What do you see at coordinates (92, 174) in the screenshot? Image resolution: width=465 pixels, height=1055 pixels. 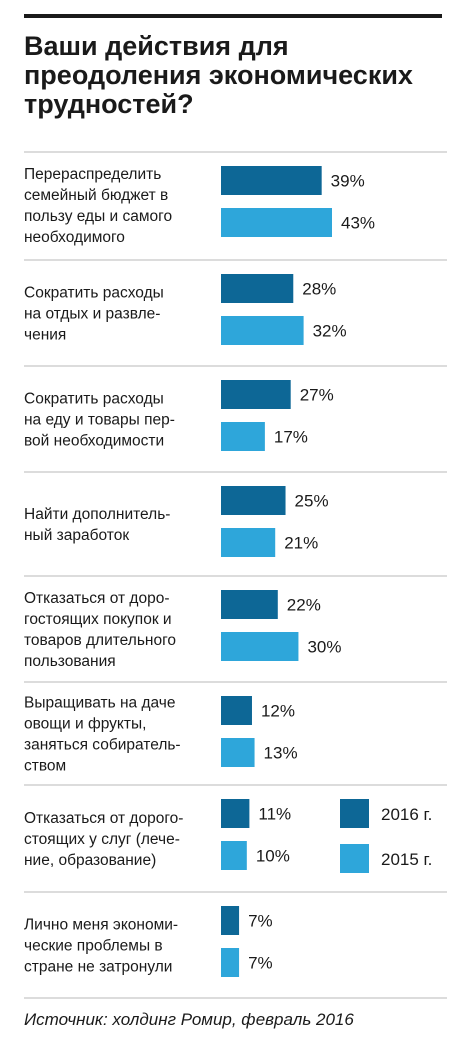 I see `category-label: Перераспределить` at bounding box center [92, 174].